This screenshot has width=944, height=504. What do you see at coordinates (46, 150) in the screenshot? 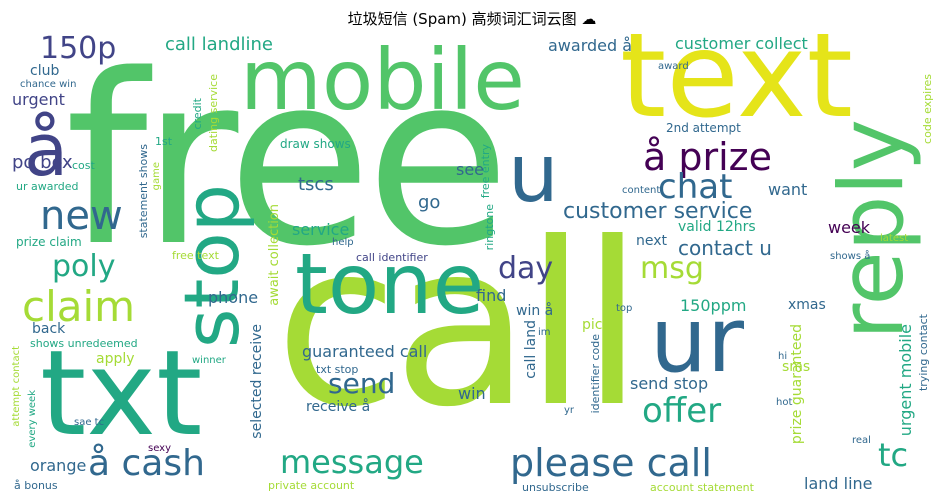
I see `word-a-ring: å` at bounding box center [46, 150].